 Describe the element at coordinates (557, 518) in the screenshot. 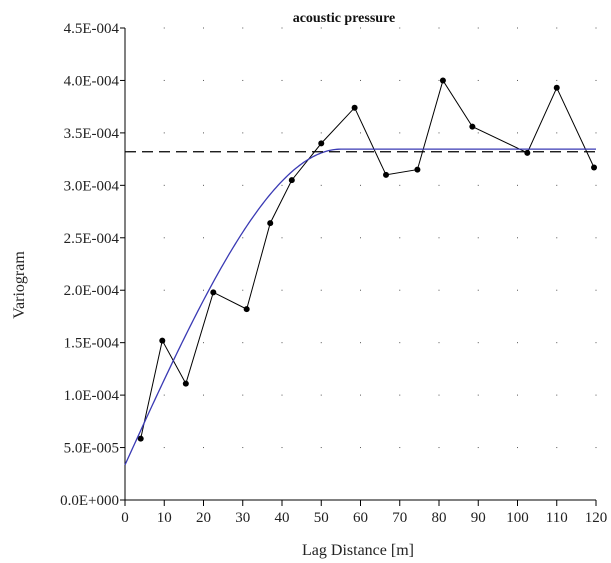

I see `x-tick-label: 110` at that location.